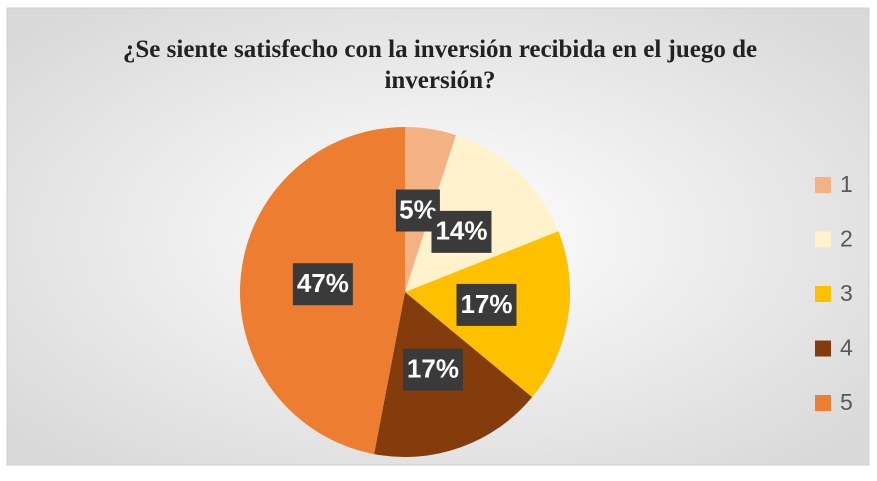 The height and width of the screenshot is (481, 877). Describe the element at coordinates (846, 402) in the screenshot. I see `legend-label: 5` at that location.